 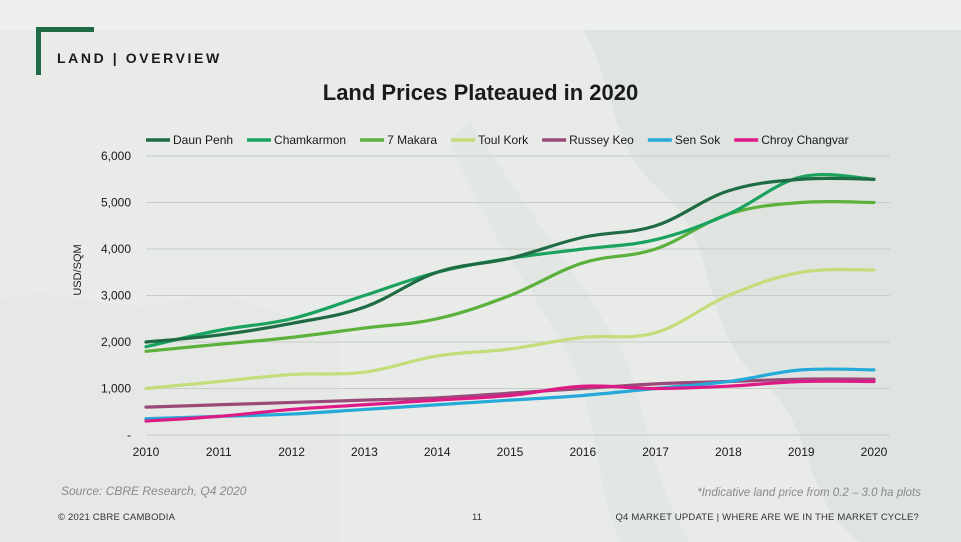 What do you see at coordinates (364, 452) in the screenshot?
I see `x-tick-label: 2013` at bounding box center [364, 452].